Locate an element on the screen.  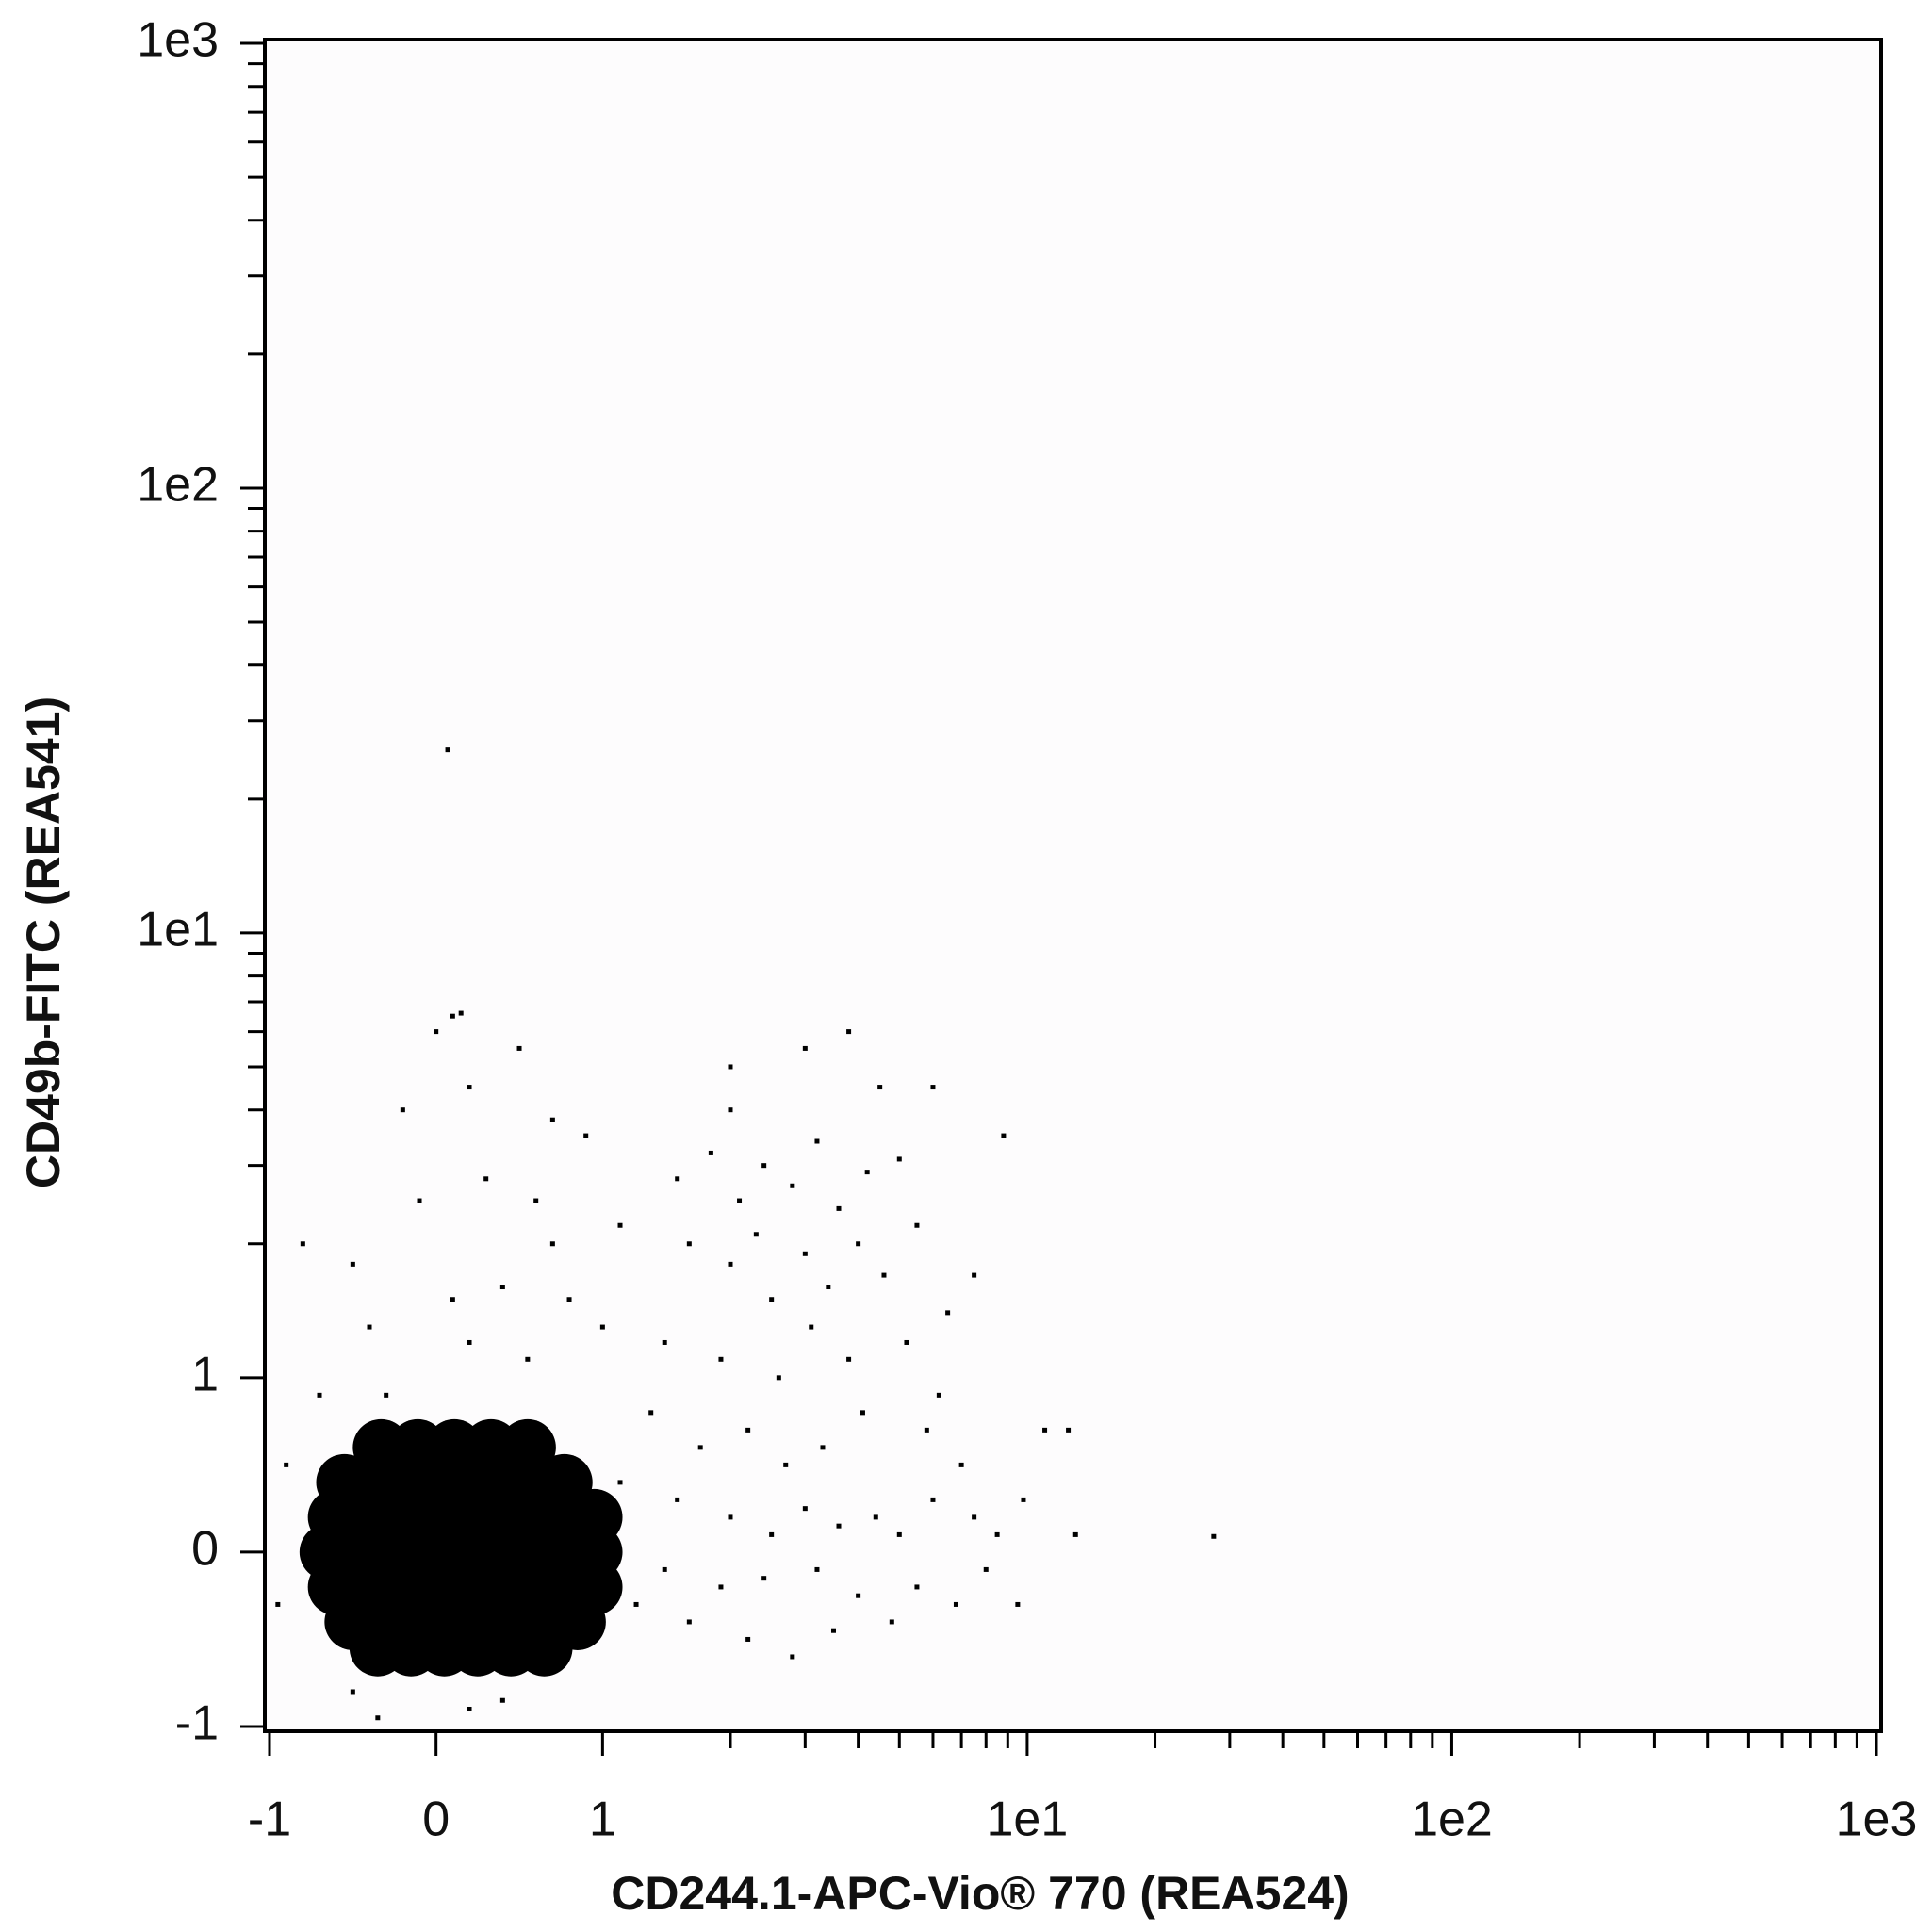
x-tick-label: 1e2 is located at coordinates (1452, 1820).